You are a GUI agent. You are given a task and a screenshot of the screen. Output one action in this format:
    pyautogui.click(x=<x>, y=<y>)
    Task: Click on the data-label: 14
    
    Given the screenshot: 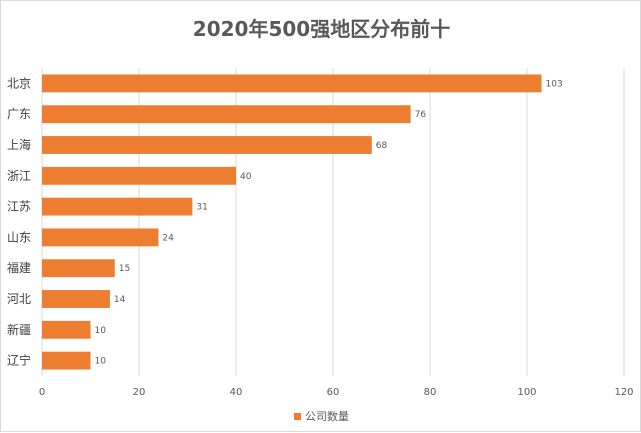 What is the action you would take?
    pyautogui.click(x=120, y=300)
    